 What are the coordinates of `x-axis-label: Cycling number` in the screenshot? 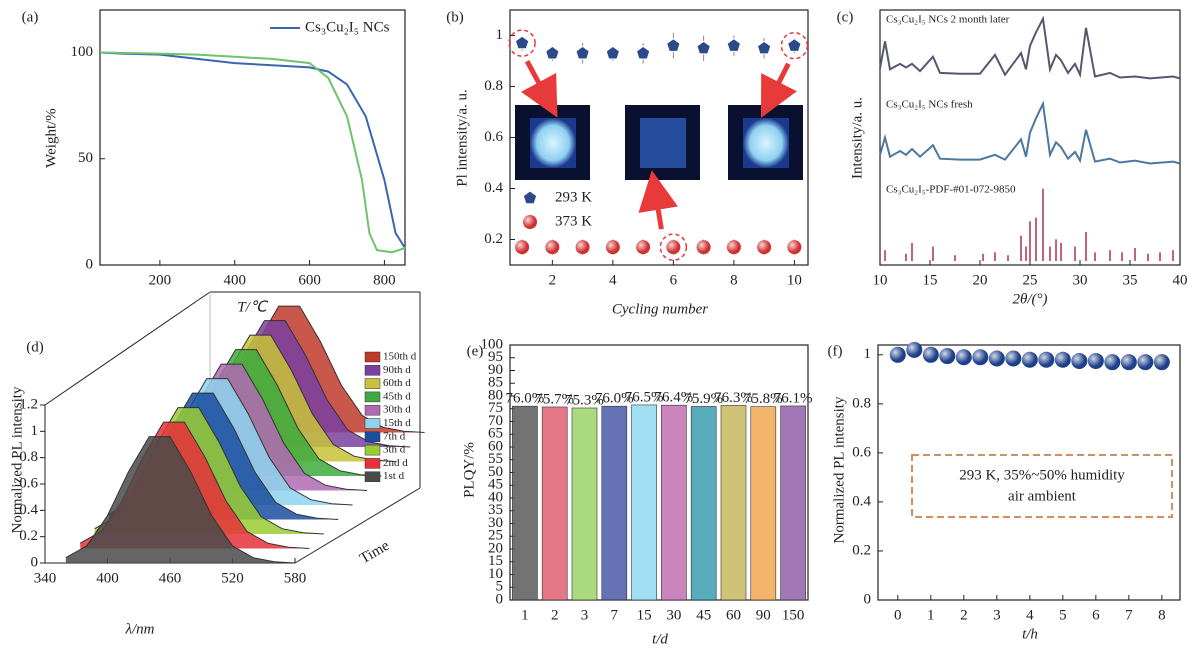 It's located at (660, 309).